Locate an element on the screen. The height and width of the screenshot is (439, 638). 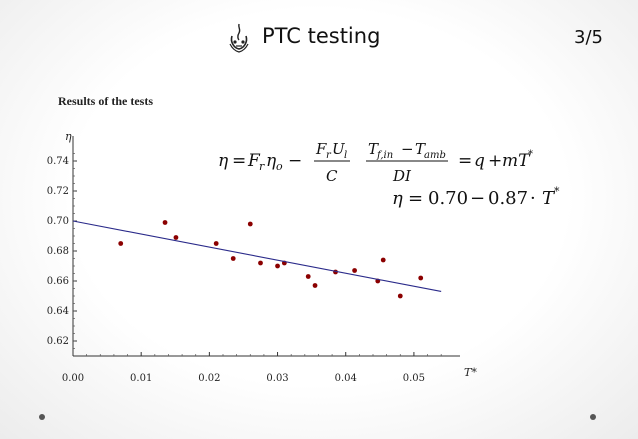
svg-text: DI is located at coordinates (402, 176).